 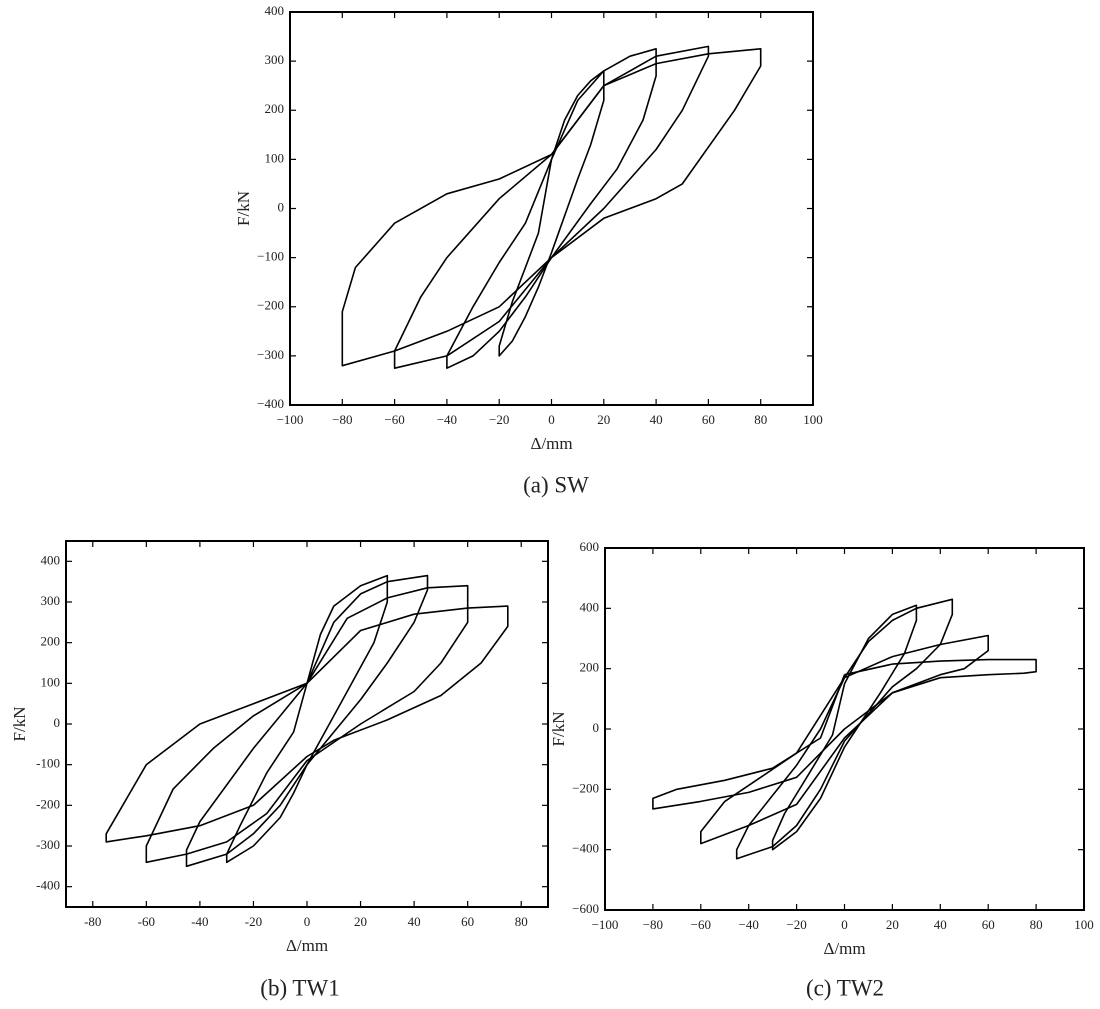 What do you see at coordinates (556, 484) in the screenshot?
I see `caption: (a) SW` at bounding box center [556, 484].